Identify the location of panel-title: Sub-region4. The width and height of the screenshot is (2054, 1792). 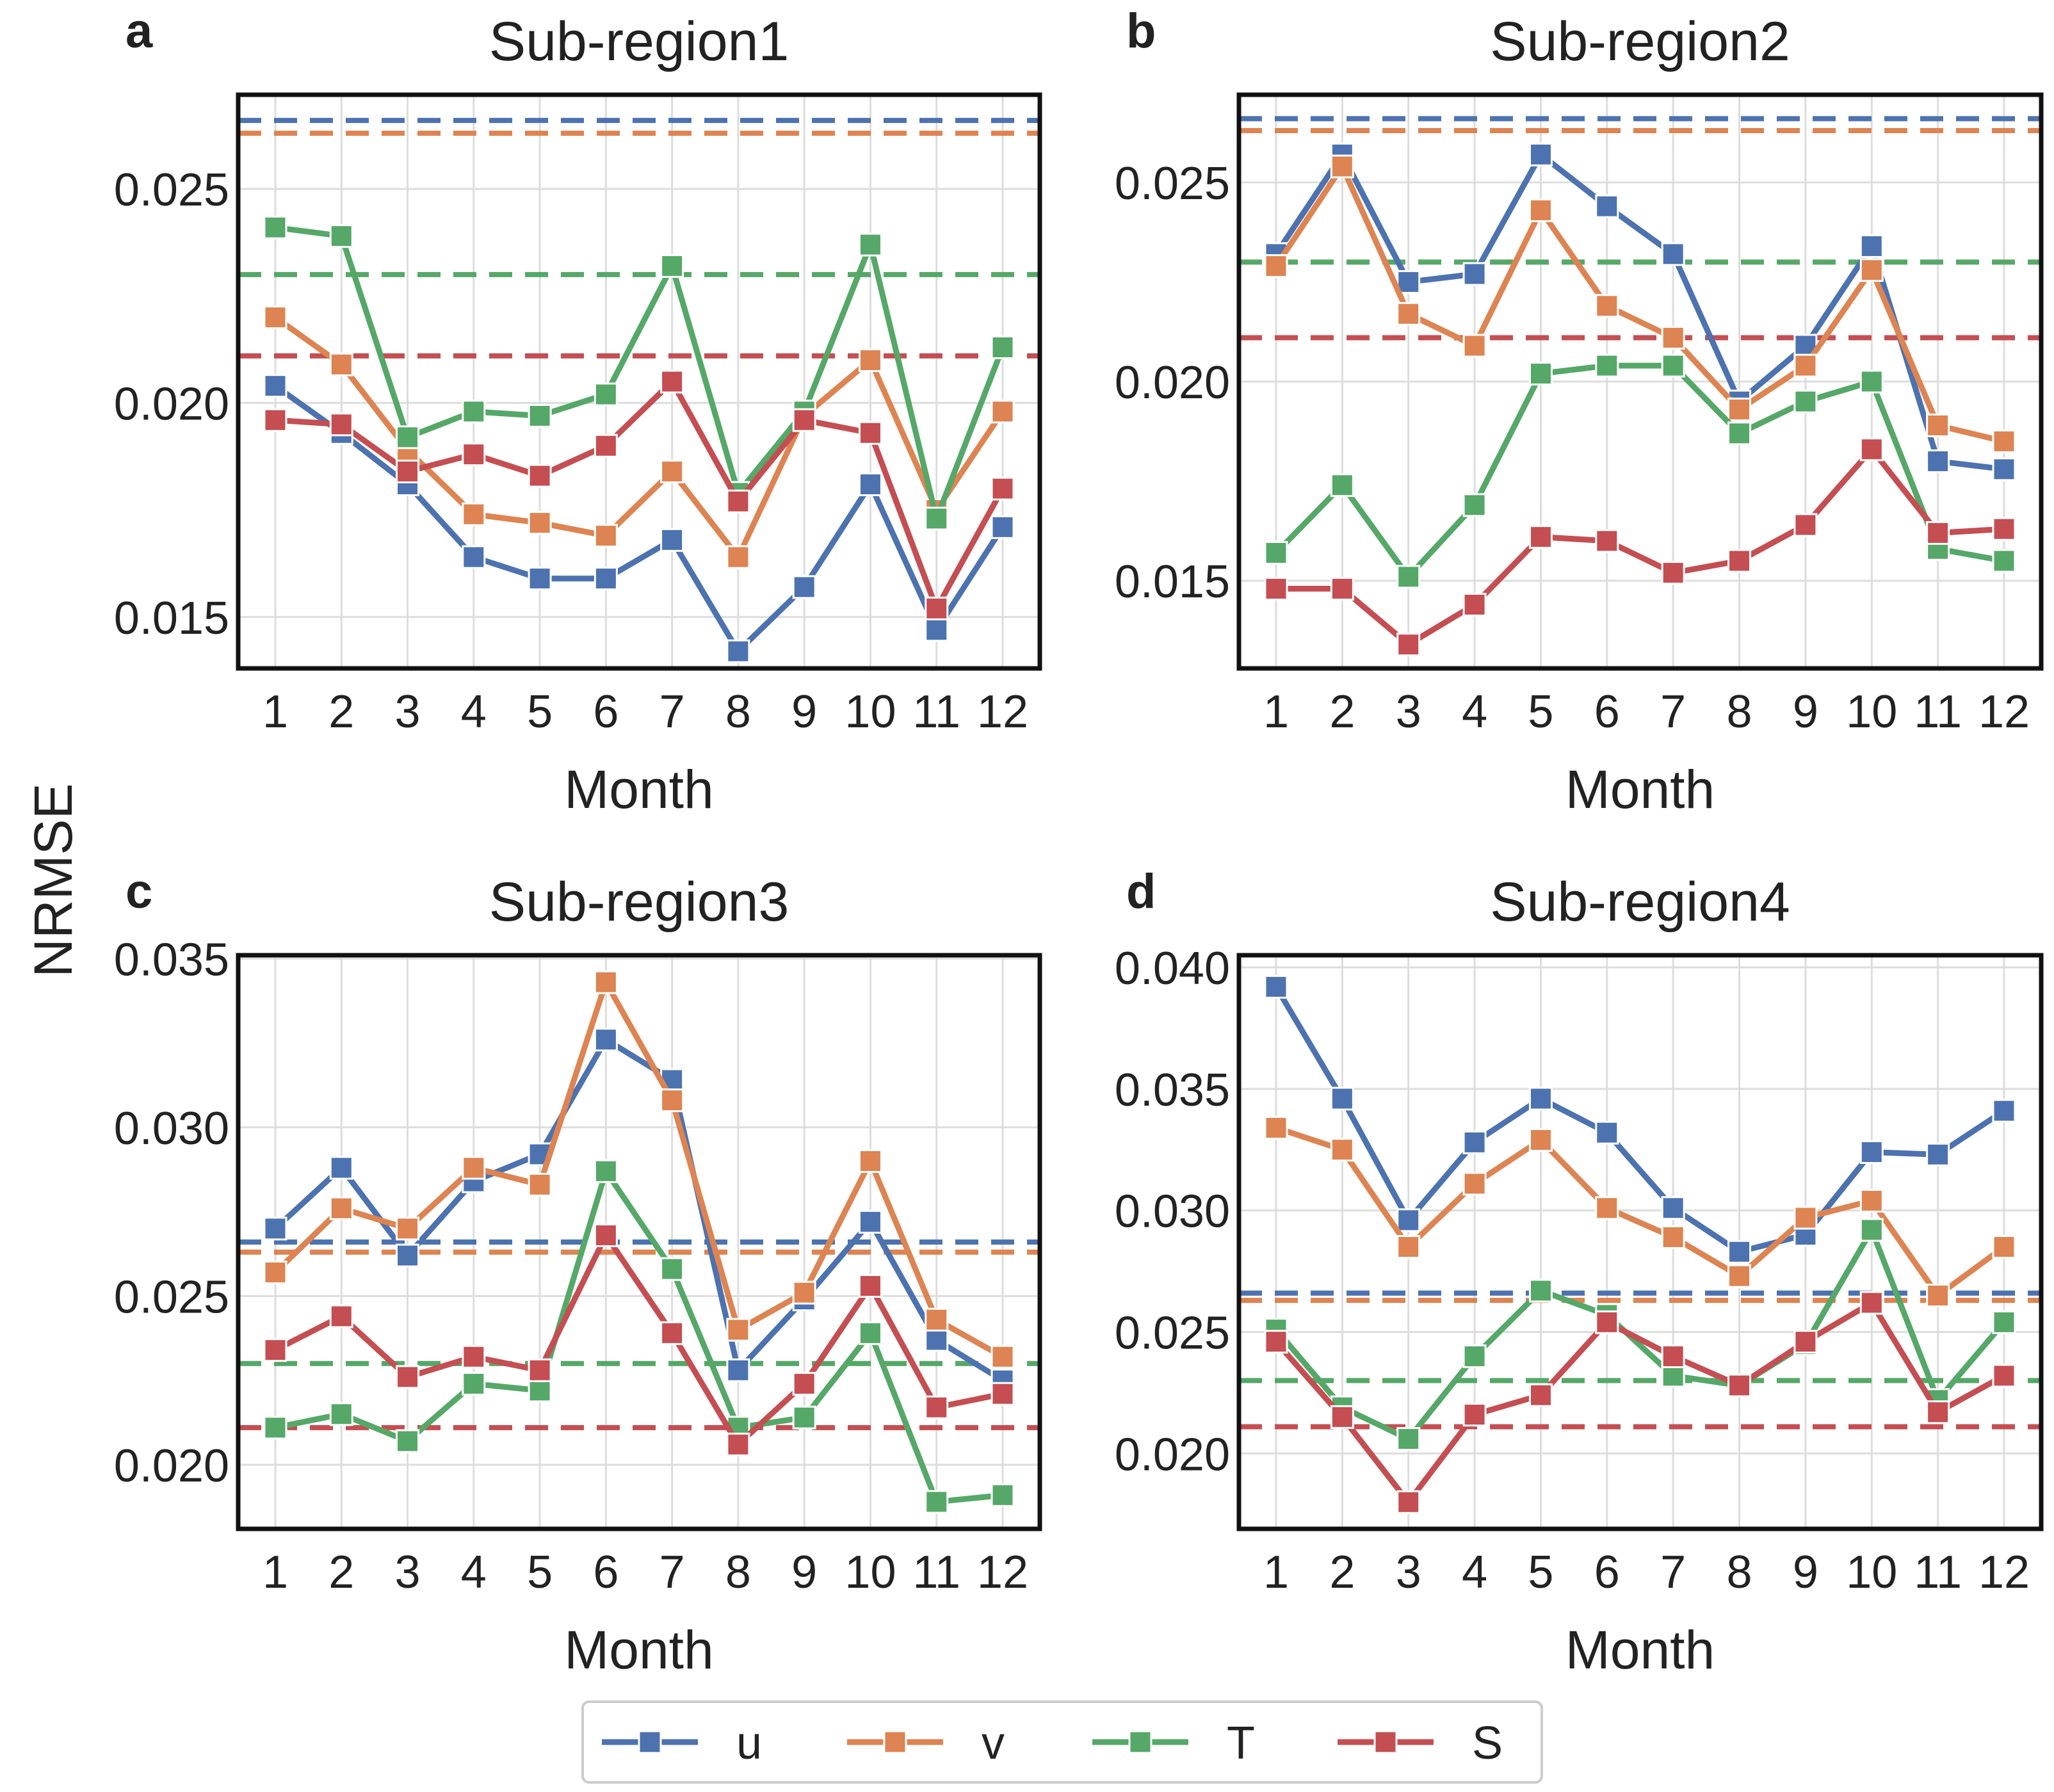
(1640, 902).